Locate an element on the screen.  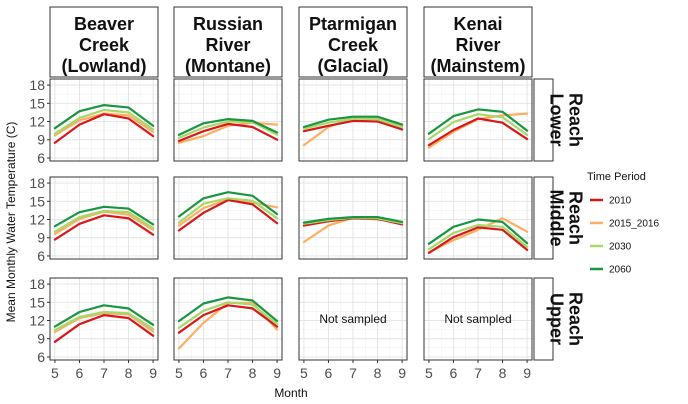
column-strip-label: Kenai is located at coordinates (477, 24).